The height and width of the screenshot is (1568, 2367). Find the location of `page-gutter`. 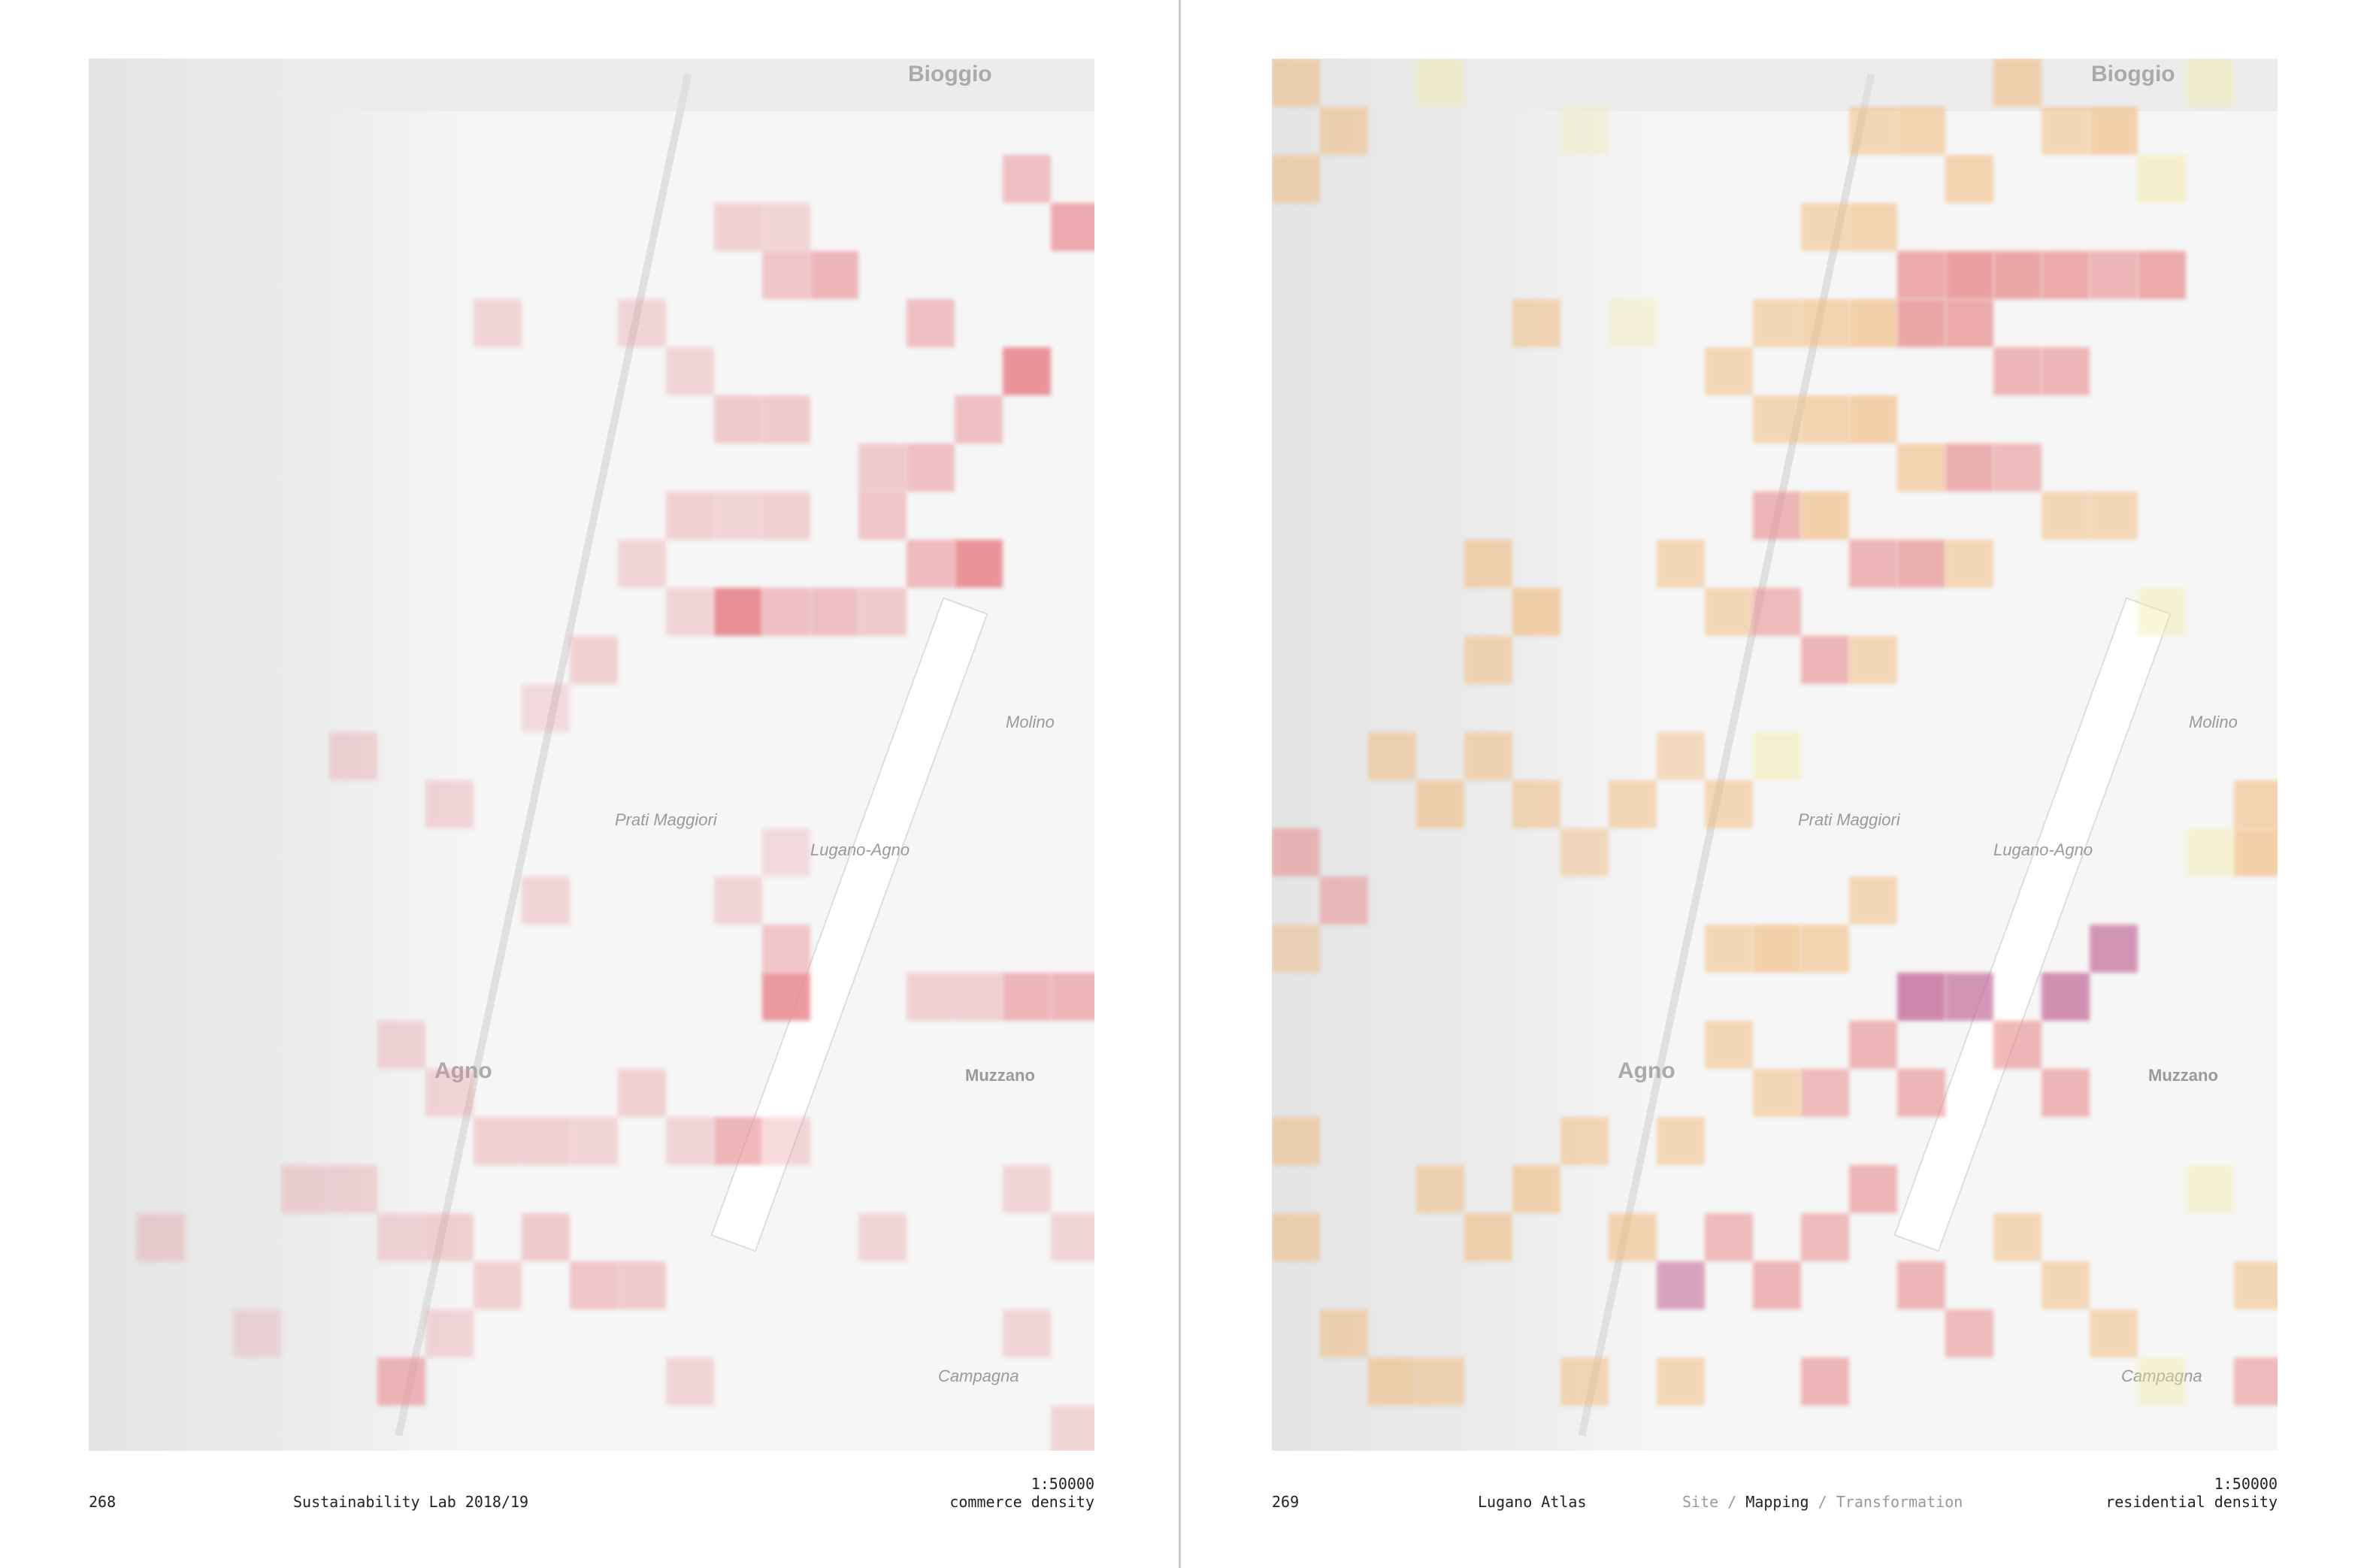

page-gutter is located at coordinates (1180, 784).